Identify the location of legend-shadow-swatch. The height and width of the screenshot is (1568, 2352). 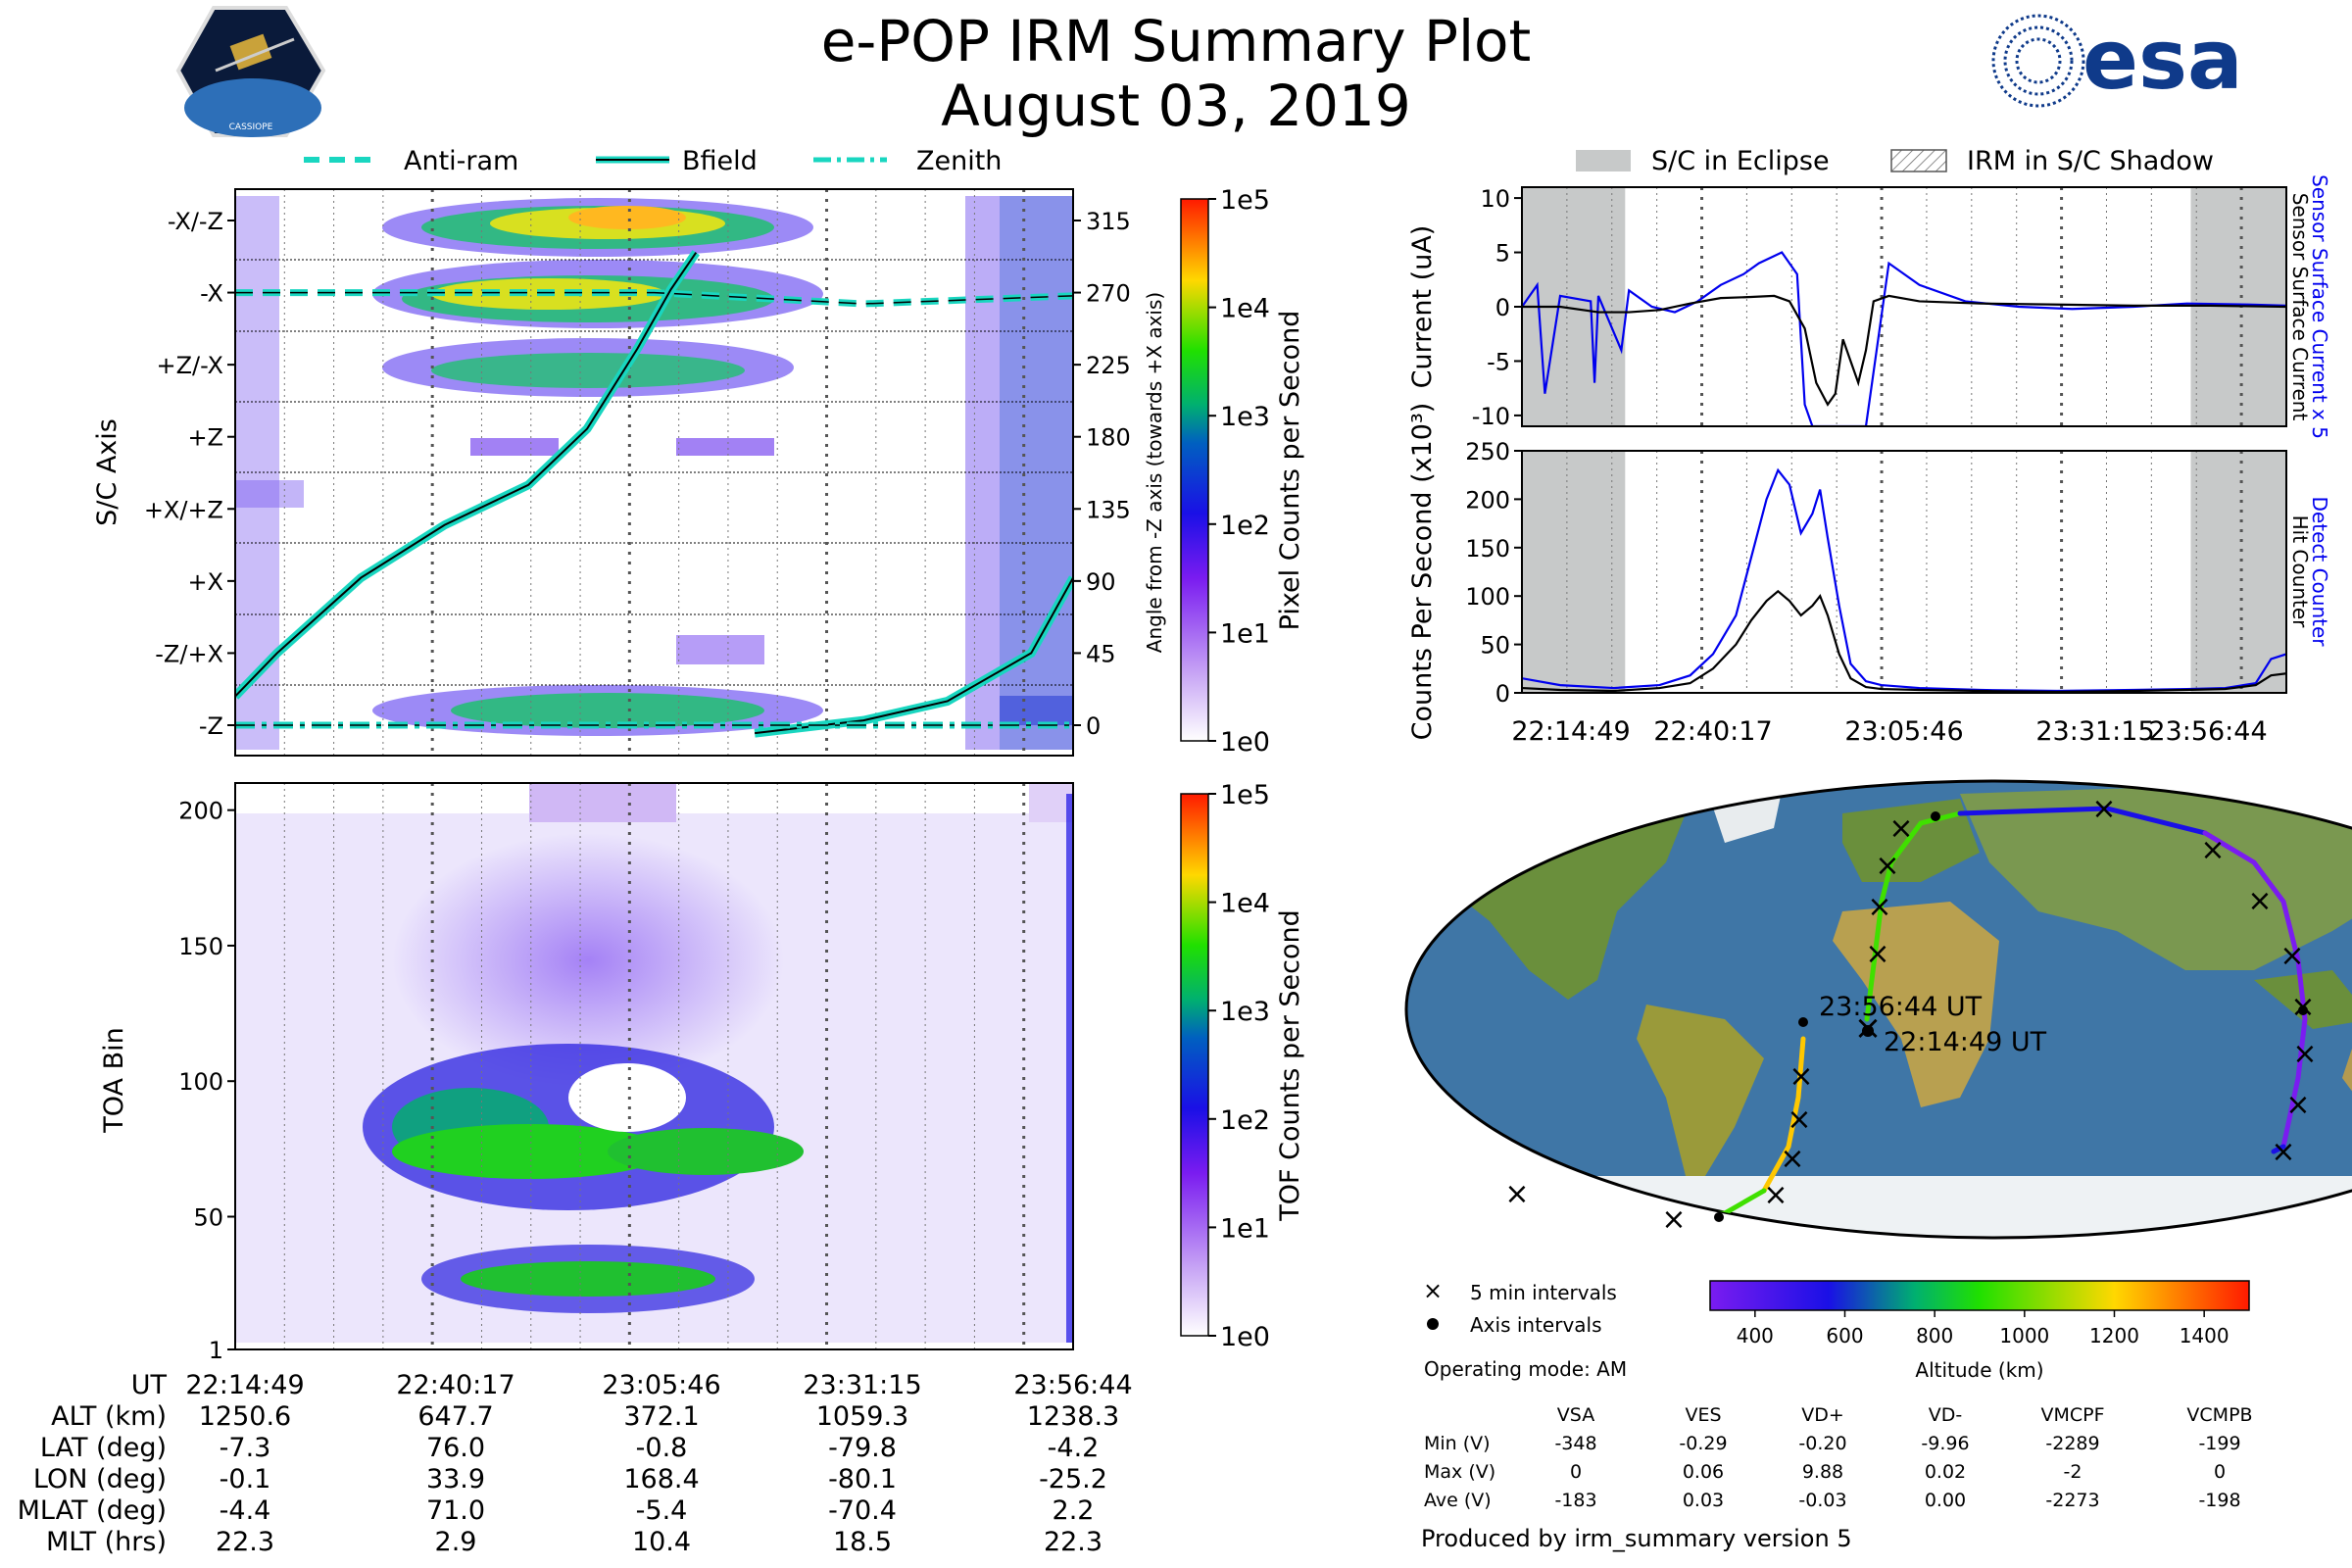
(1918, 160).